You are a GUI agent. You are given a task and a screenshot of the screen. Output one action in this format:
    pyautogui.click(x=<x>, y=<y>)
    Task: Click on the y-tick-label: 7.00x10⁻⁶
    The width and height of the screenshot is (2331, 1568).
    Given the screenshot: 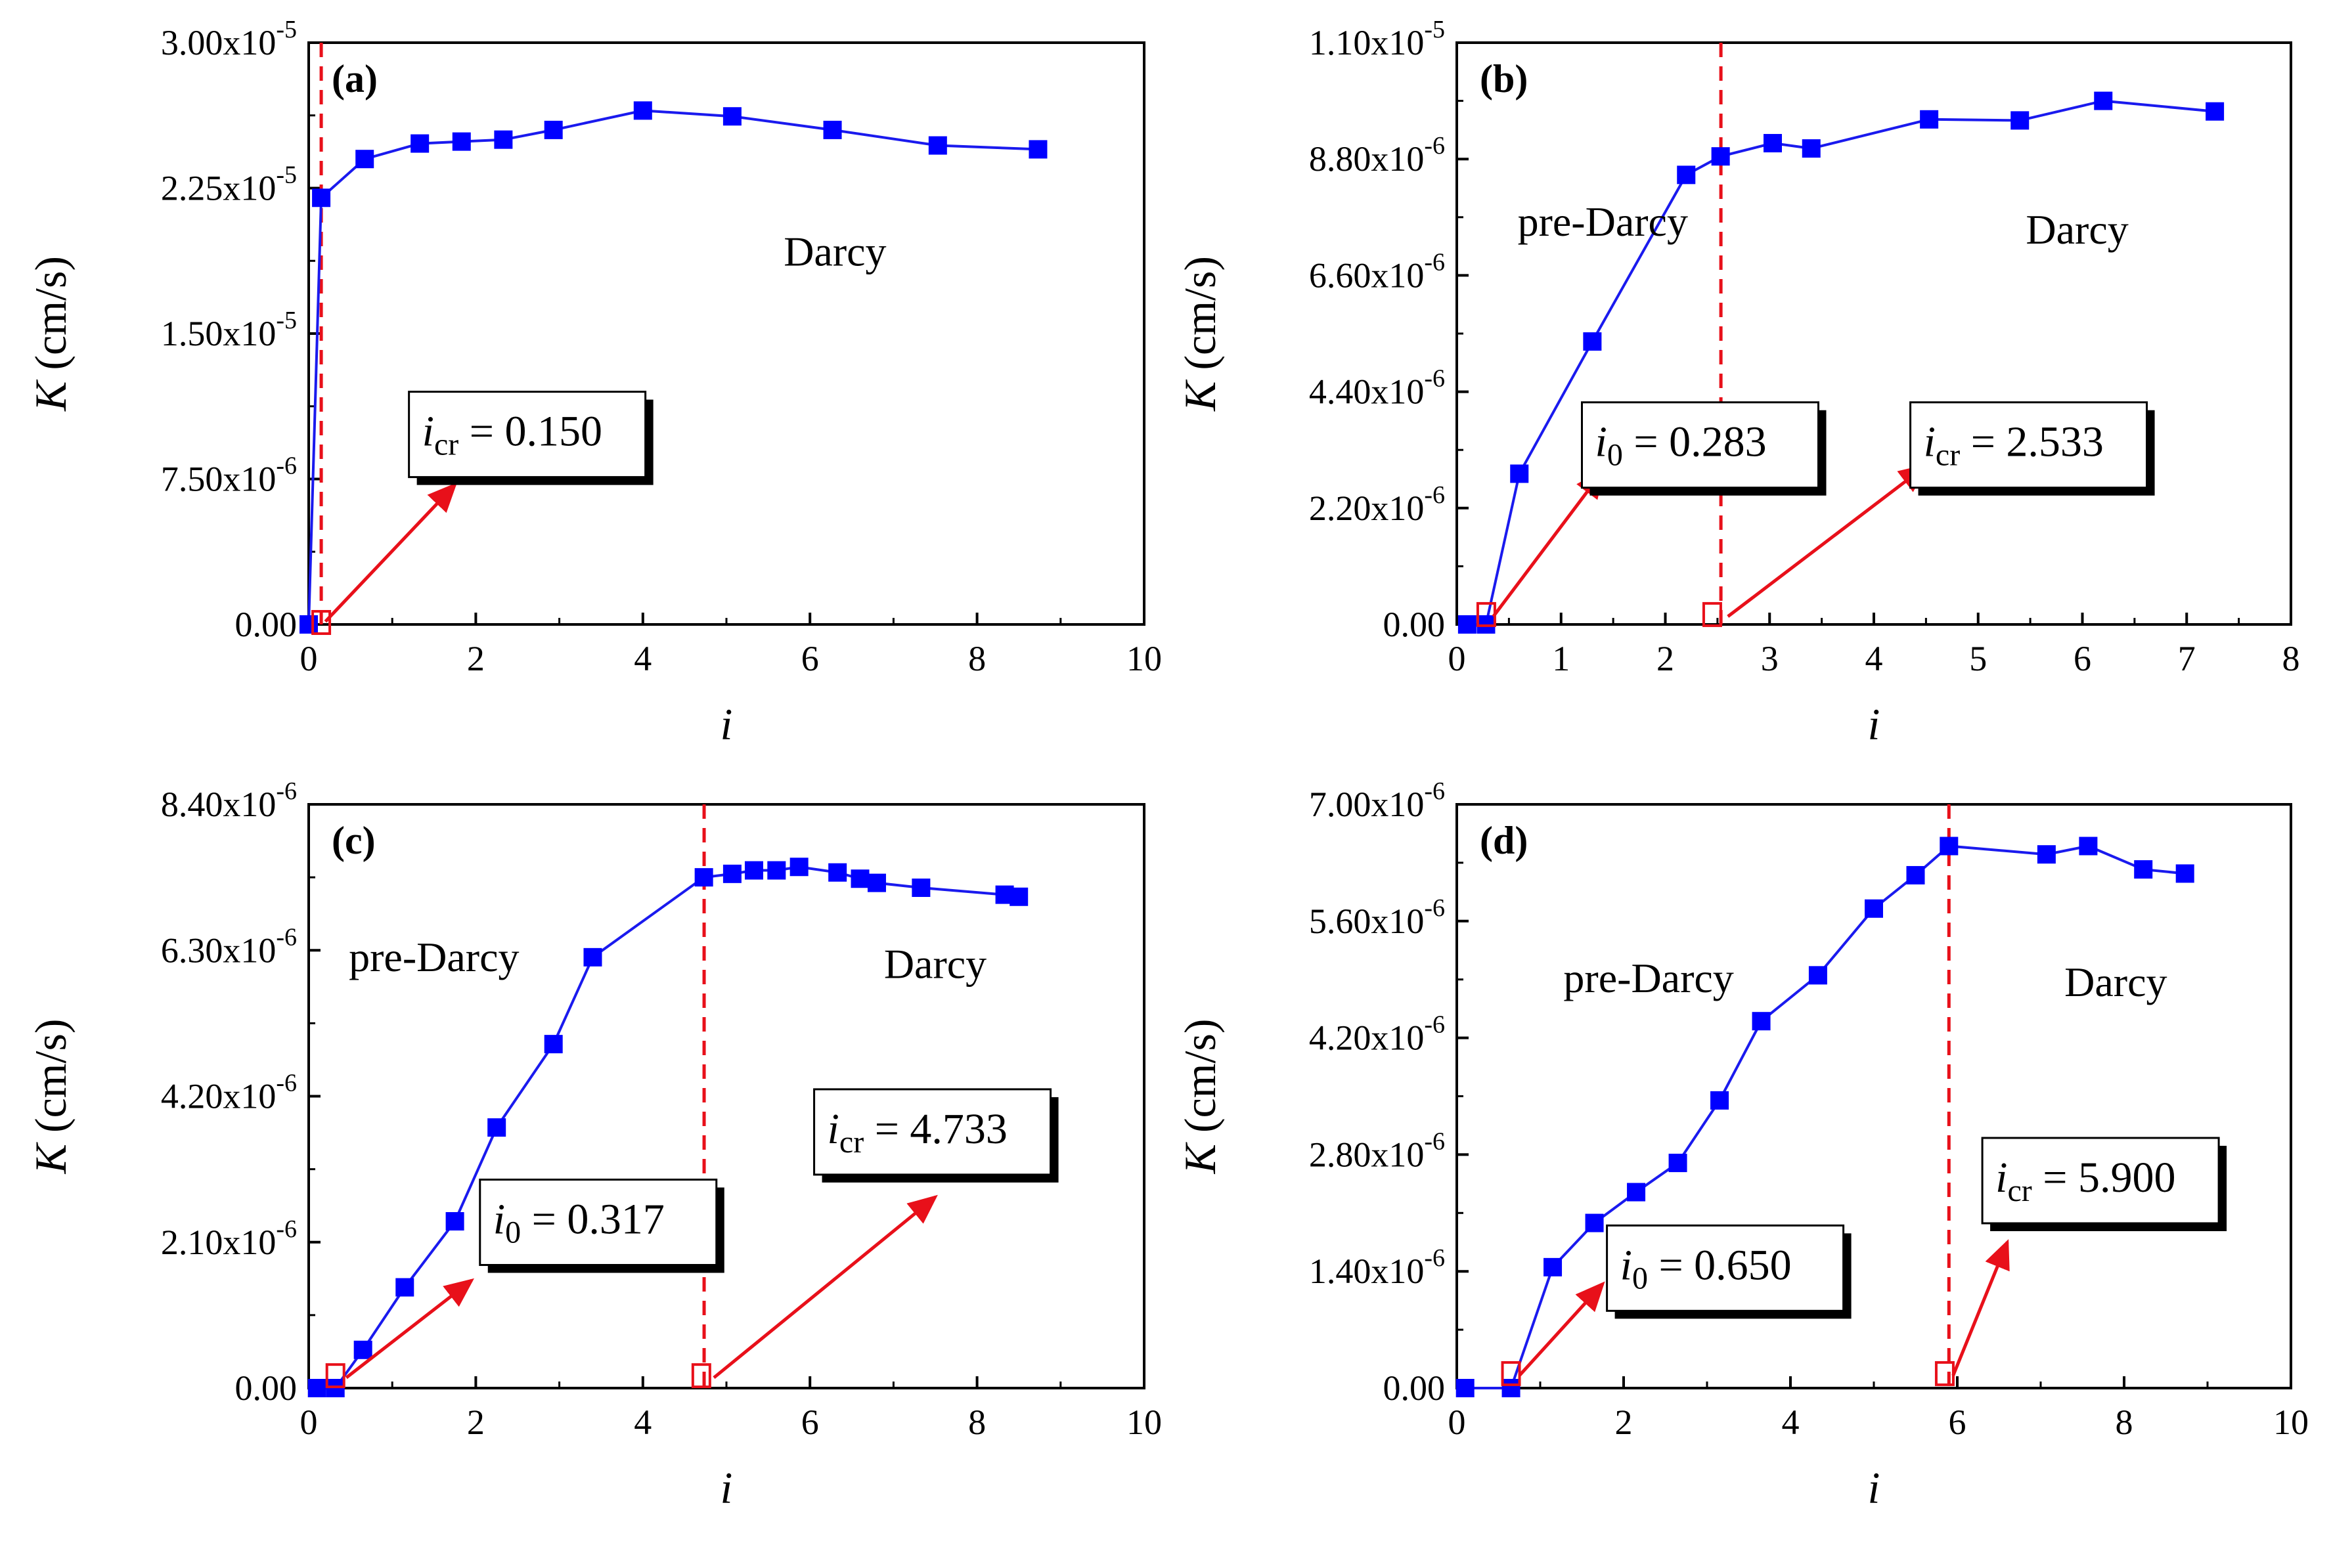 What is the action you would take?
    pyautogui.click(x=1377, y=801)
    